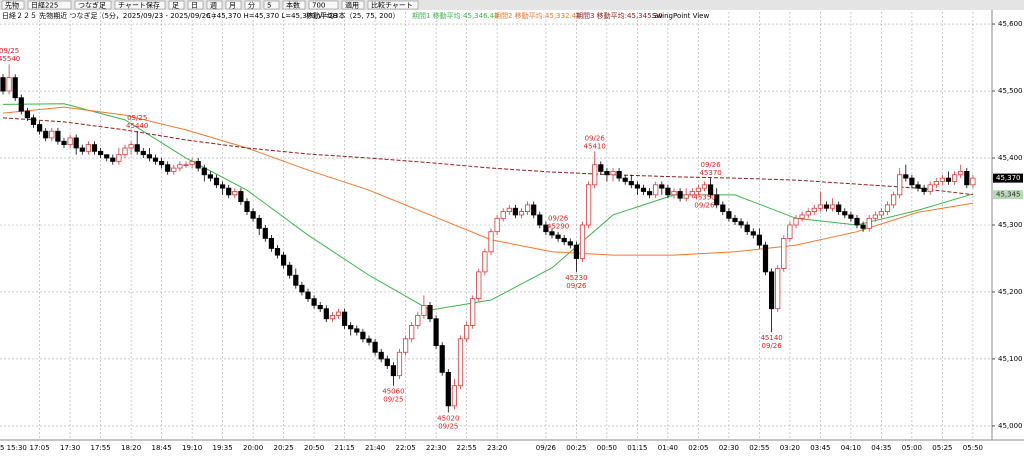  Describe the element at coordinates (13, 448) in the screenshot. I see `x-tick-label: 5 15:30` at that location.